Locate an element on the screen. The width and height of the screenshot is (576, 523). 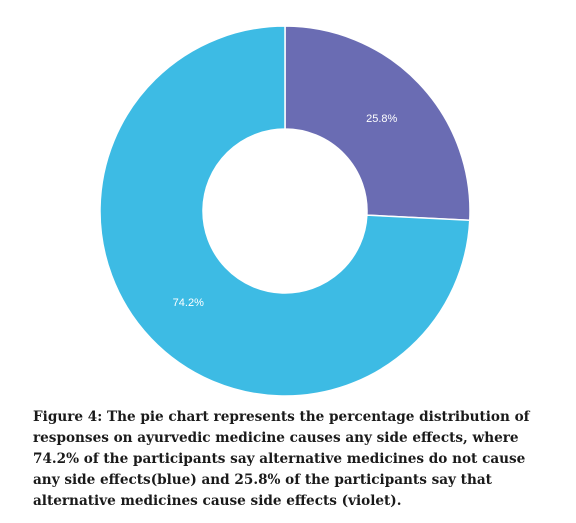
labels-group: 25.8% 74.2% is located at coordinates (285, 211).